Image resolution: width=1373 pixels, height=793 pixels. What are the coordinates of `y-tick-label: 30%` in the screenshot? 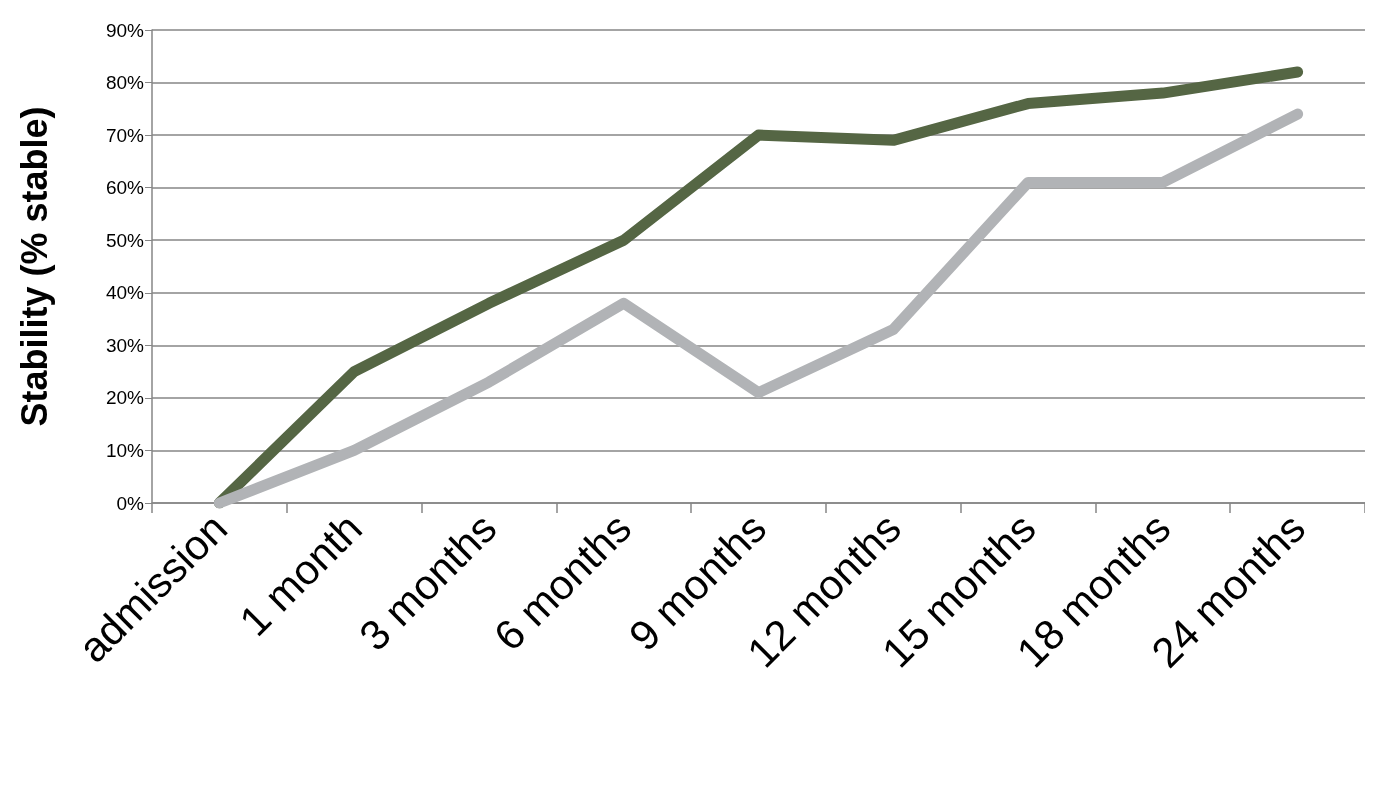 It's located at (125, 345).